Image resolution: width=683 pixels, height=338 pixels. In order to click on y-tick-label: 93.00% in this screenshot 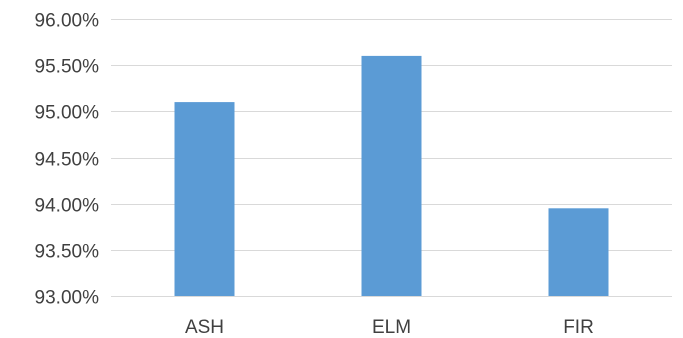, I will do `click(67, 298)`.